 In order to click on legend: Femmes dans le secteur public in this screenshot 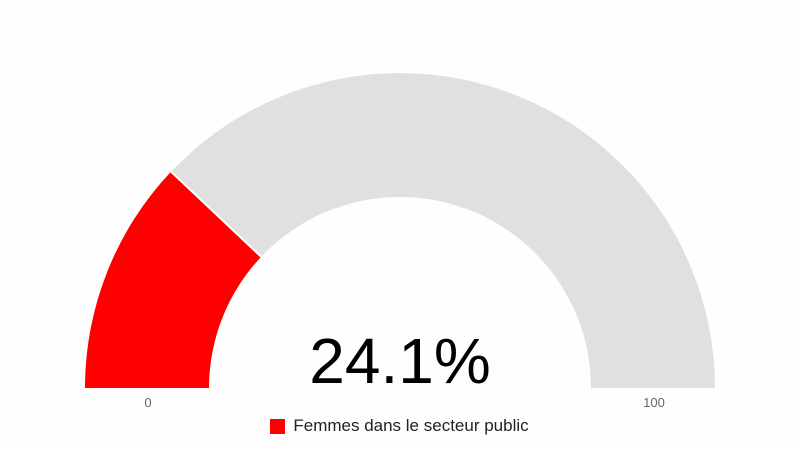, I will do `click(399, 426)`.